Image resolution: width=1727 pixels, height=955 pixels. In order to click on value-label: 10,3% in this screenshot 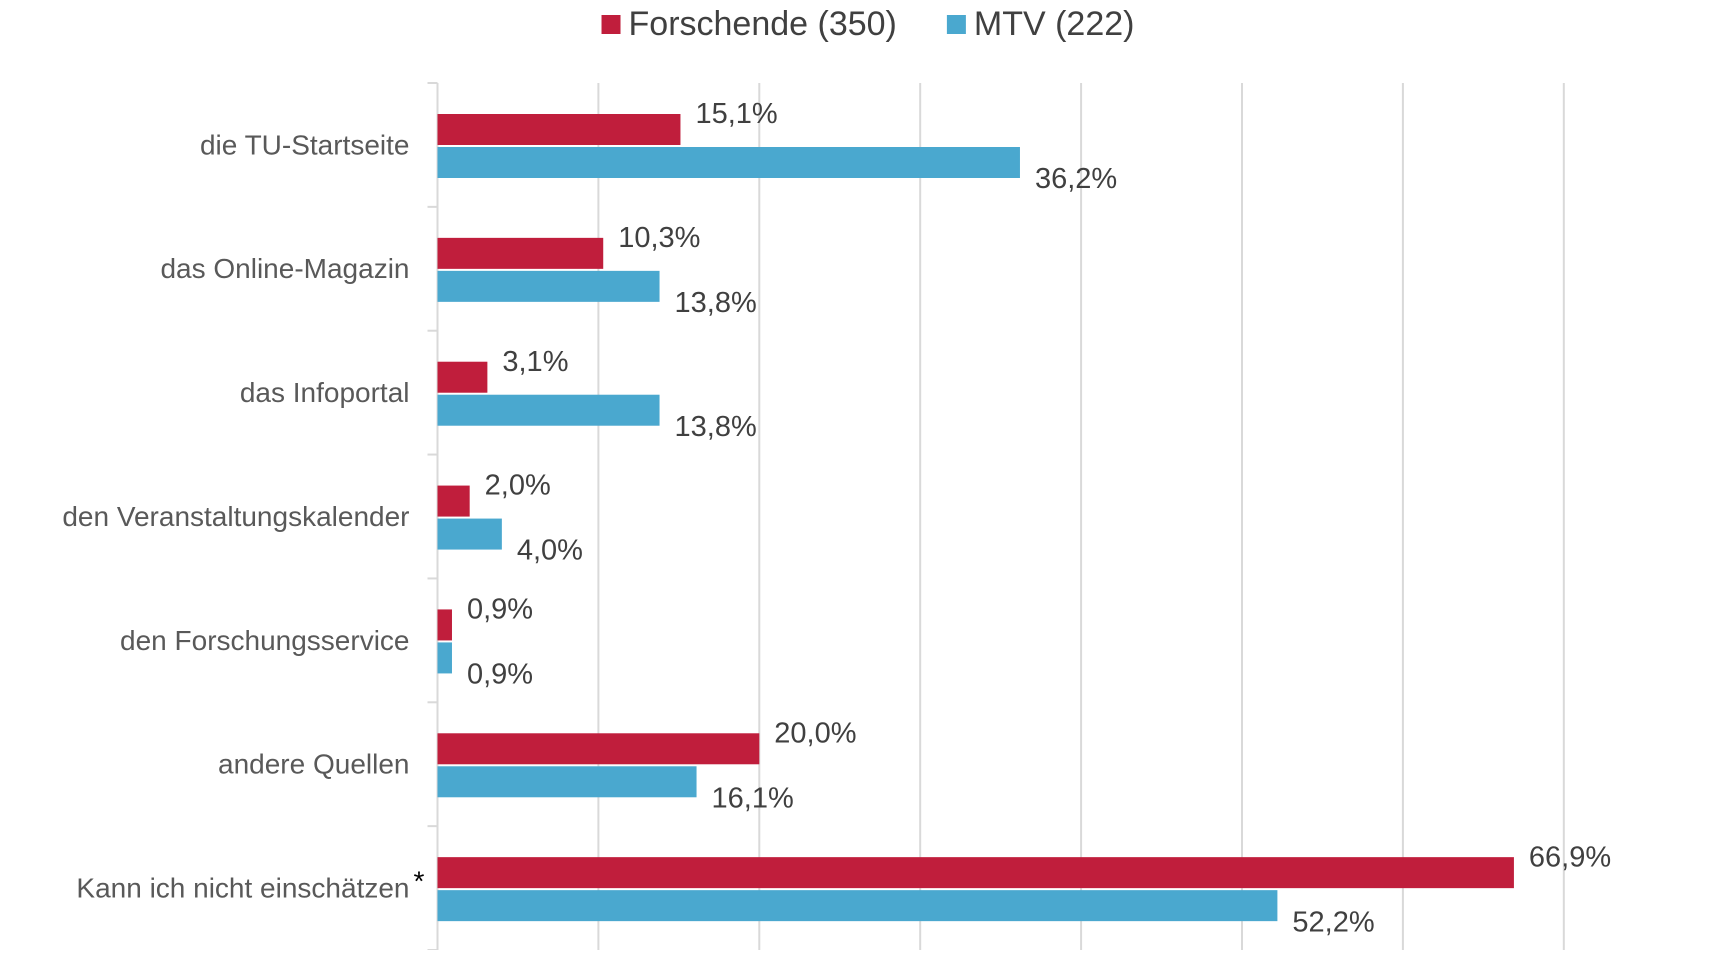, I will do `click(659, 238)`.